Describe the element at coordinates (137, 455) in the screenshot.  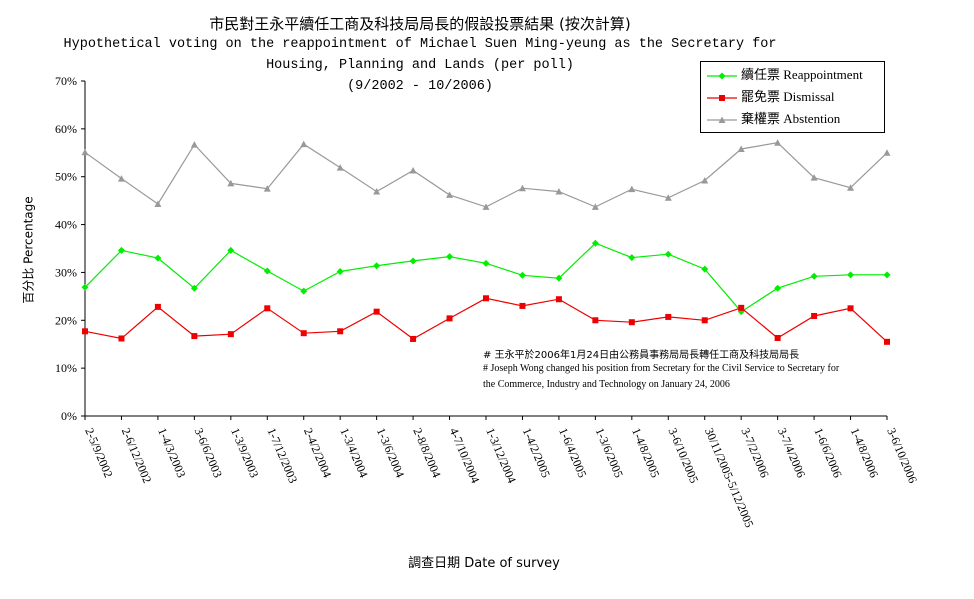
I see `x-tick-label: 2-6/12/2002` at that location.